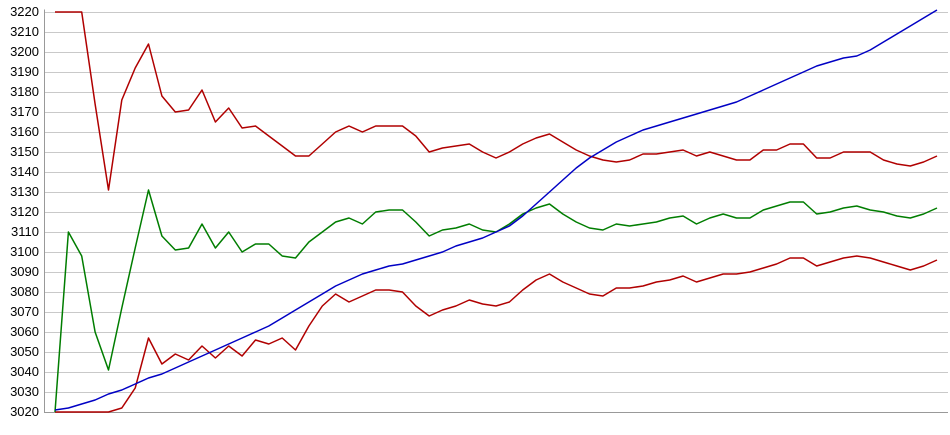 This screenshot has height=435, width=950. Describe the element at coordinates (24, 91) in the screenshot. I see `y-tick-label-3180: 3180` at that location.